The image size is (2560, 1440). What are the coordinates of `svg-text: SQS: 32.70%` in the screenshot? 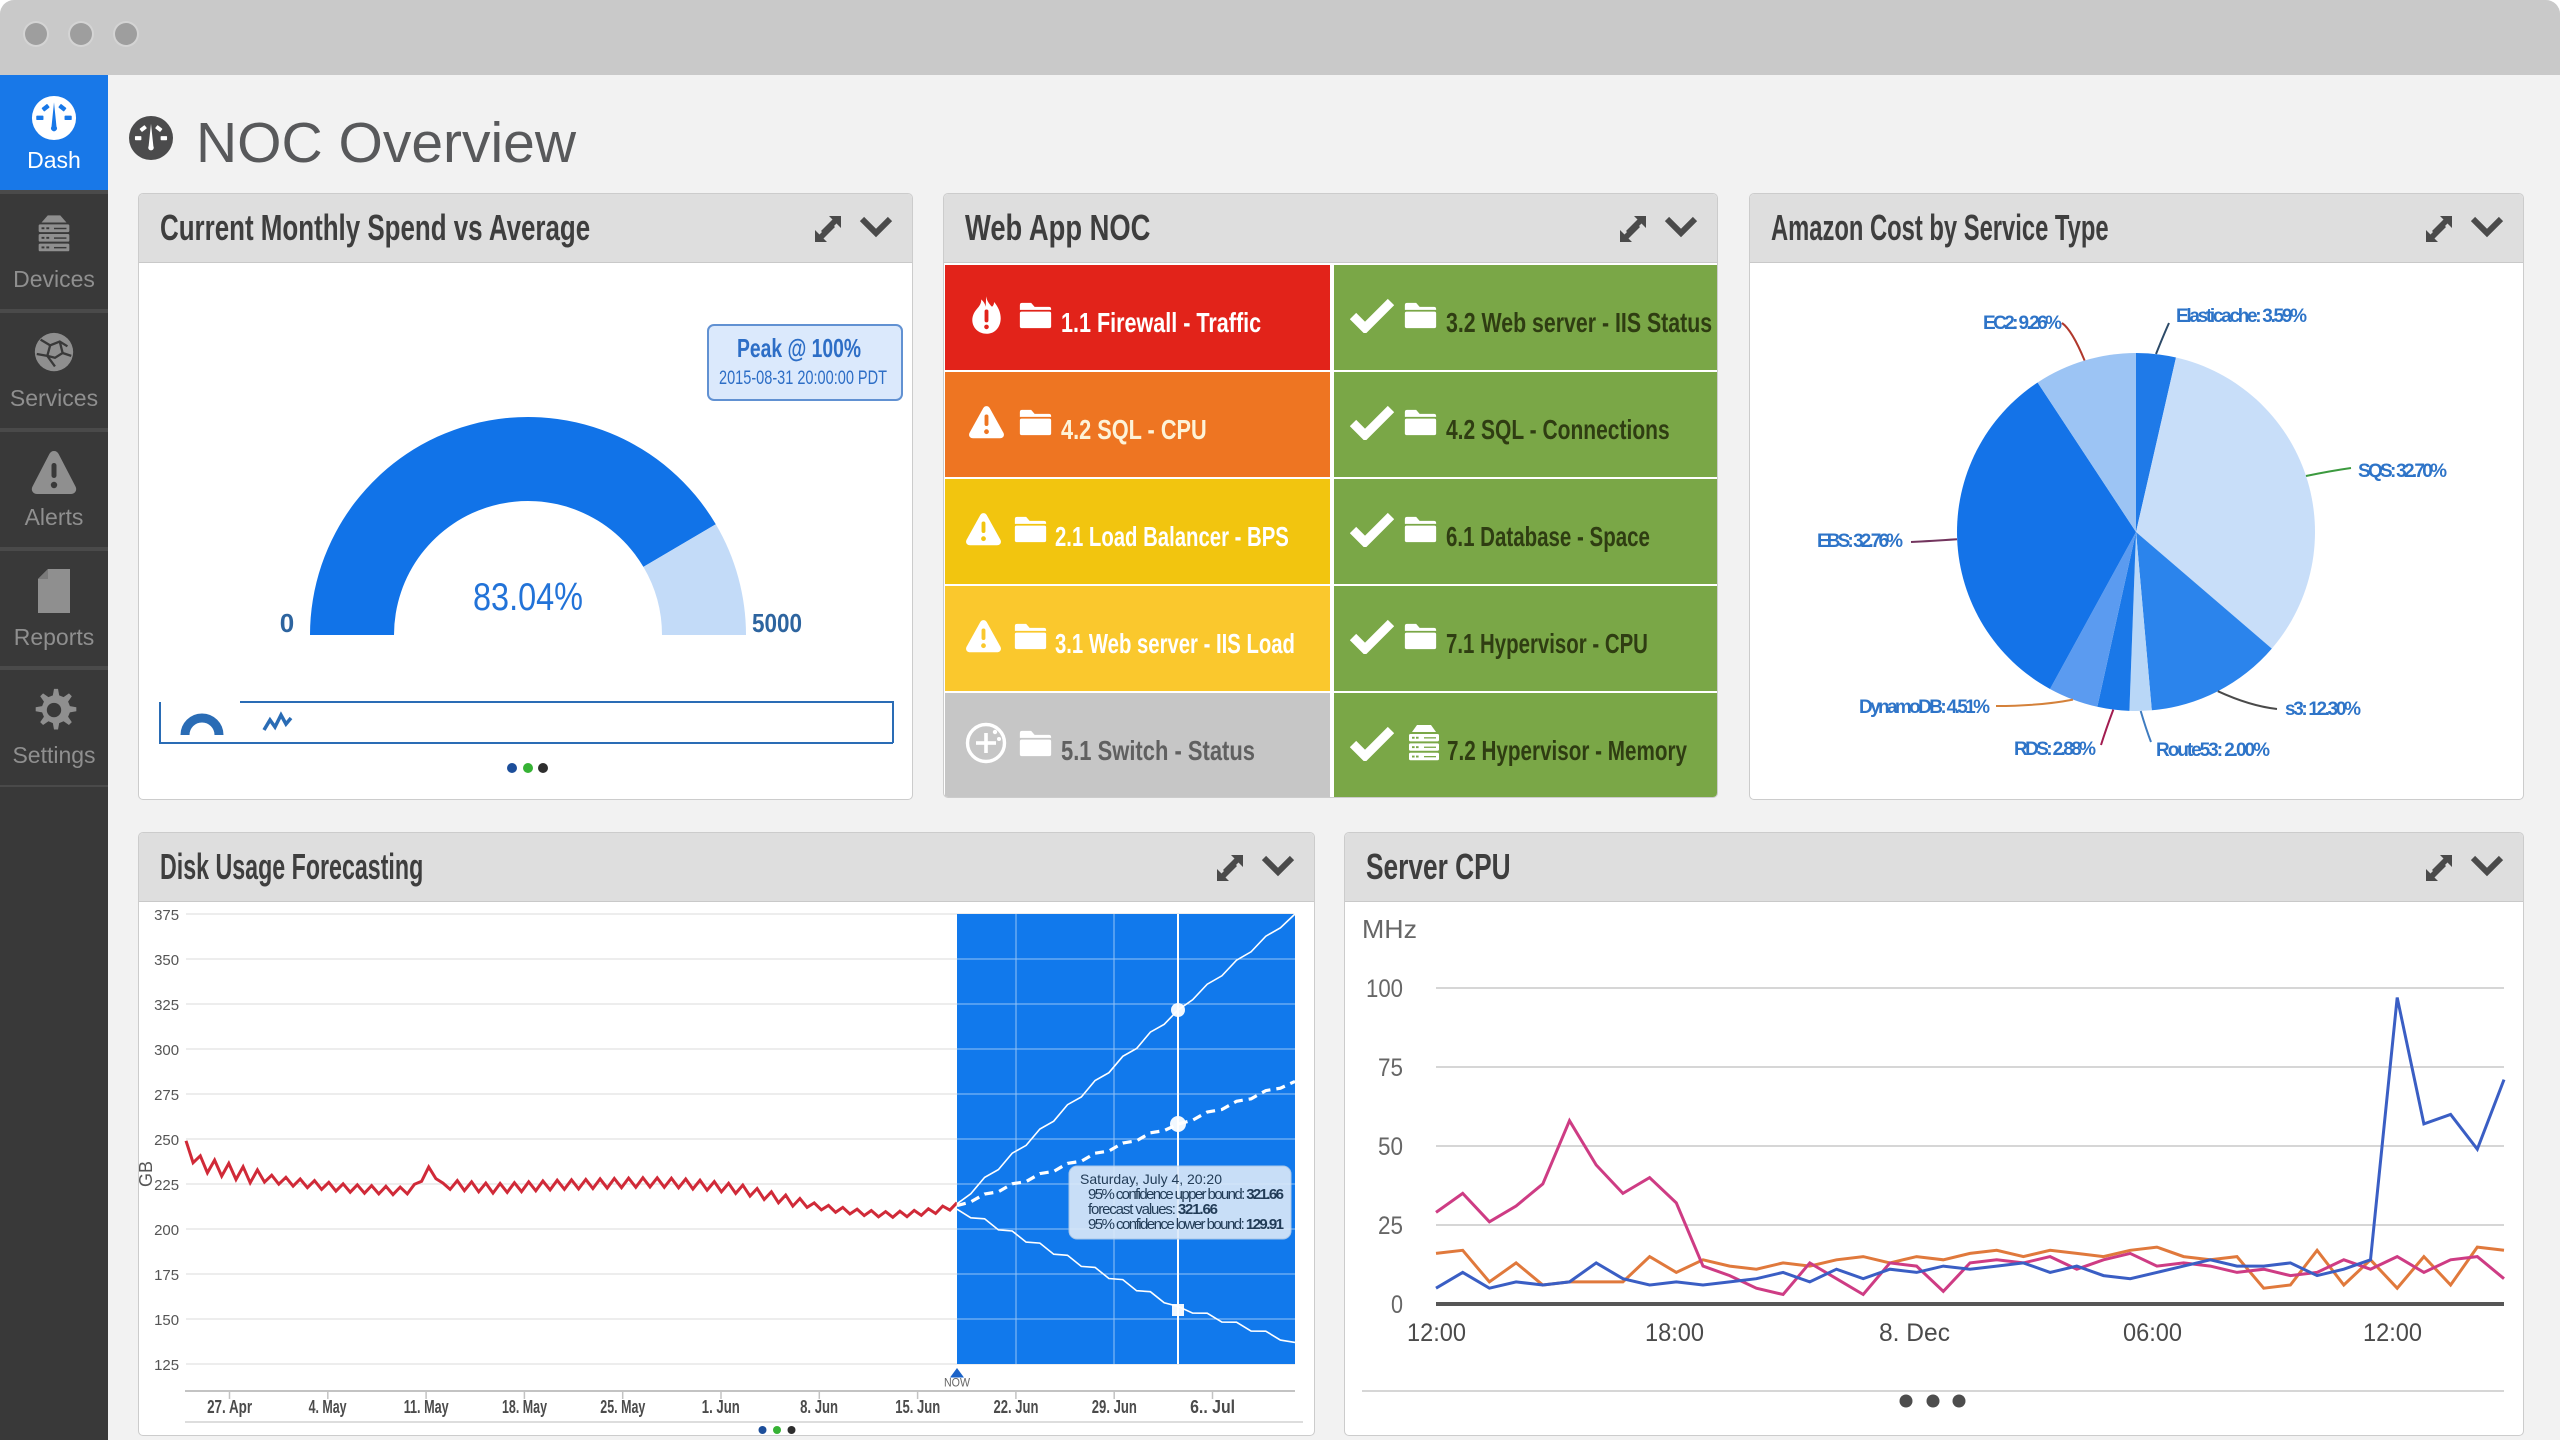 It's located at (2402, 471).